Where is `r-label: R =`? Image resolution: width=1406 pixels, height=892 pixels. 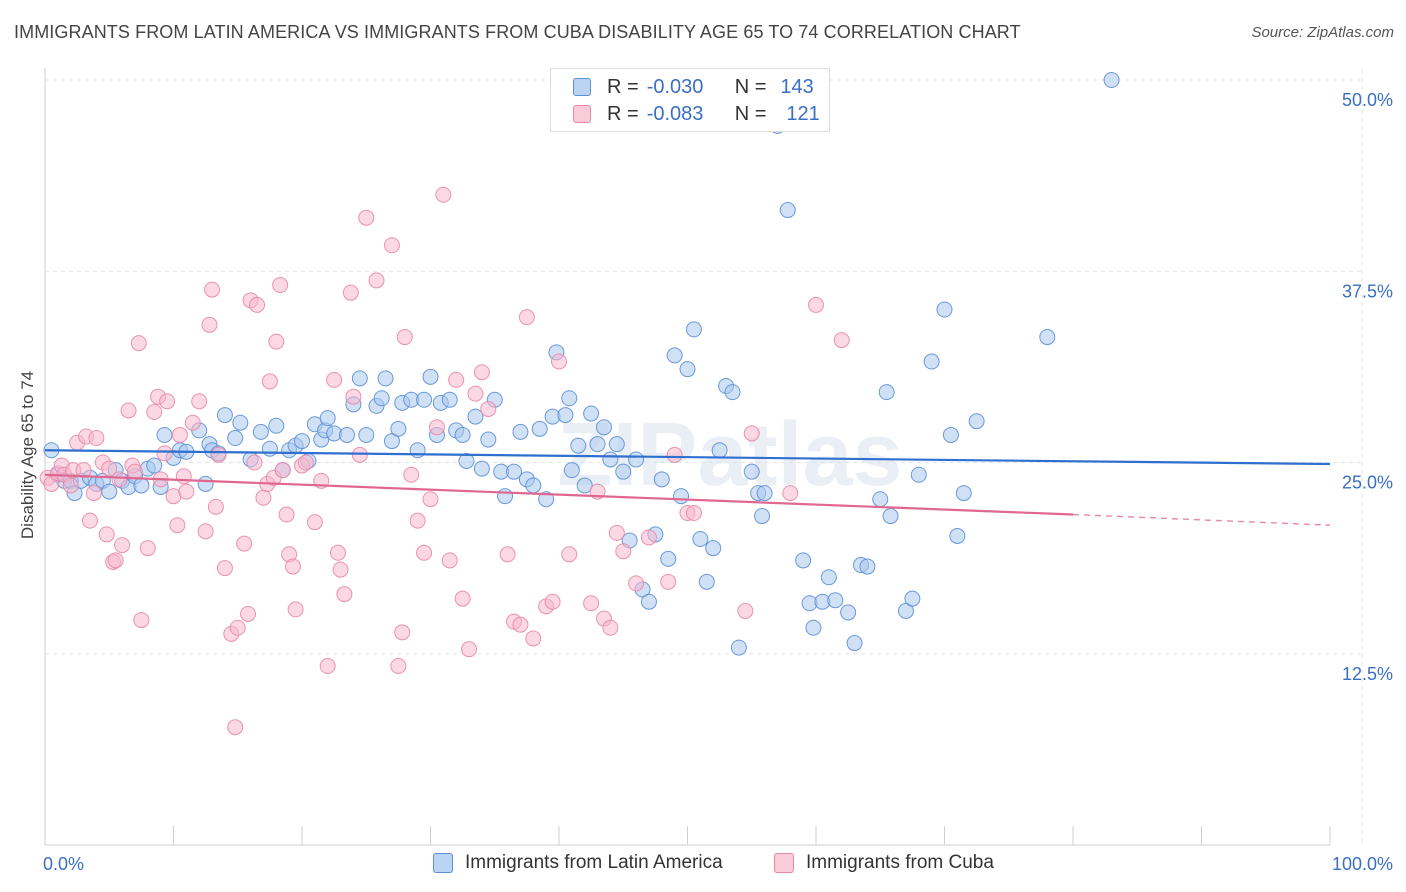 r-label: R = is located at coordinates (623, 113).